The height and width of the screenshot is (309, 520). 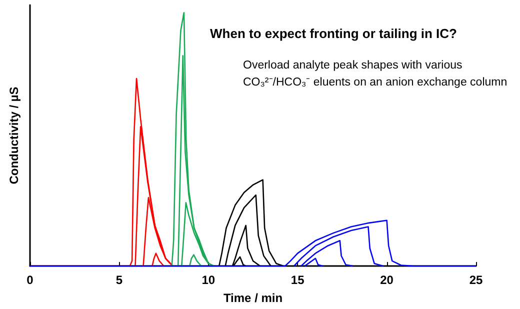 What do you see at coordinates (209, 280) in the screenshot?
I see `x-tick-label: 10` at bounding box center [209, 280].